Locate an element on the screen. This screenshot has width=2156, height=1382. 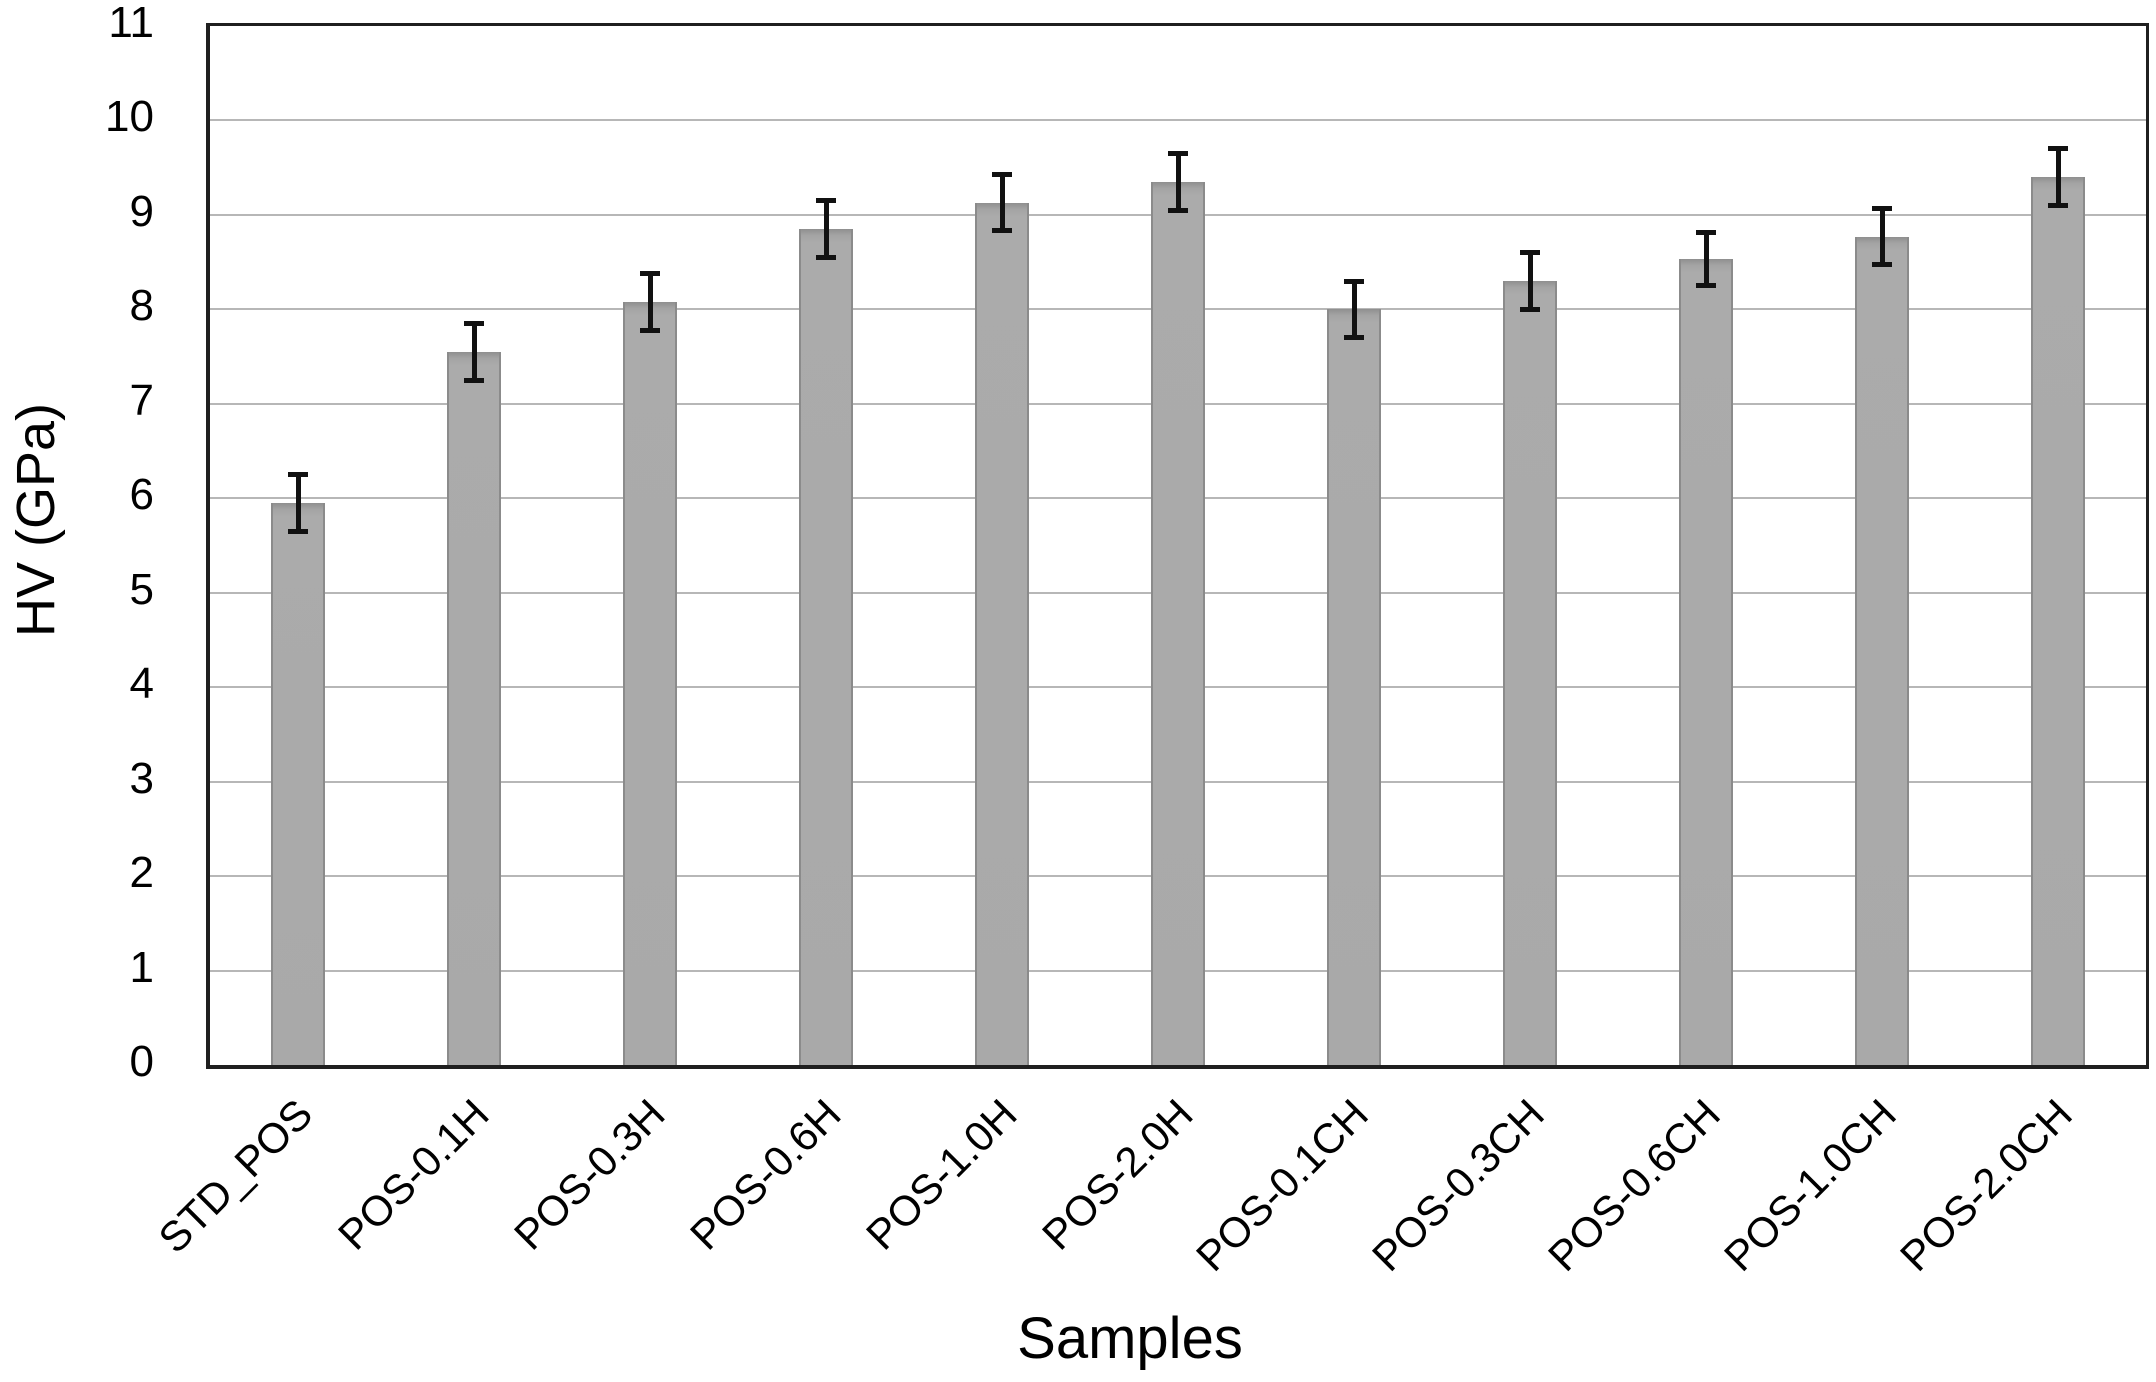
y-tick-label: 3 is located at coordinates (141, 778).